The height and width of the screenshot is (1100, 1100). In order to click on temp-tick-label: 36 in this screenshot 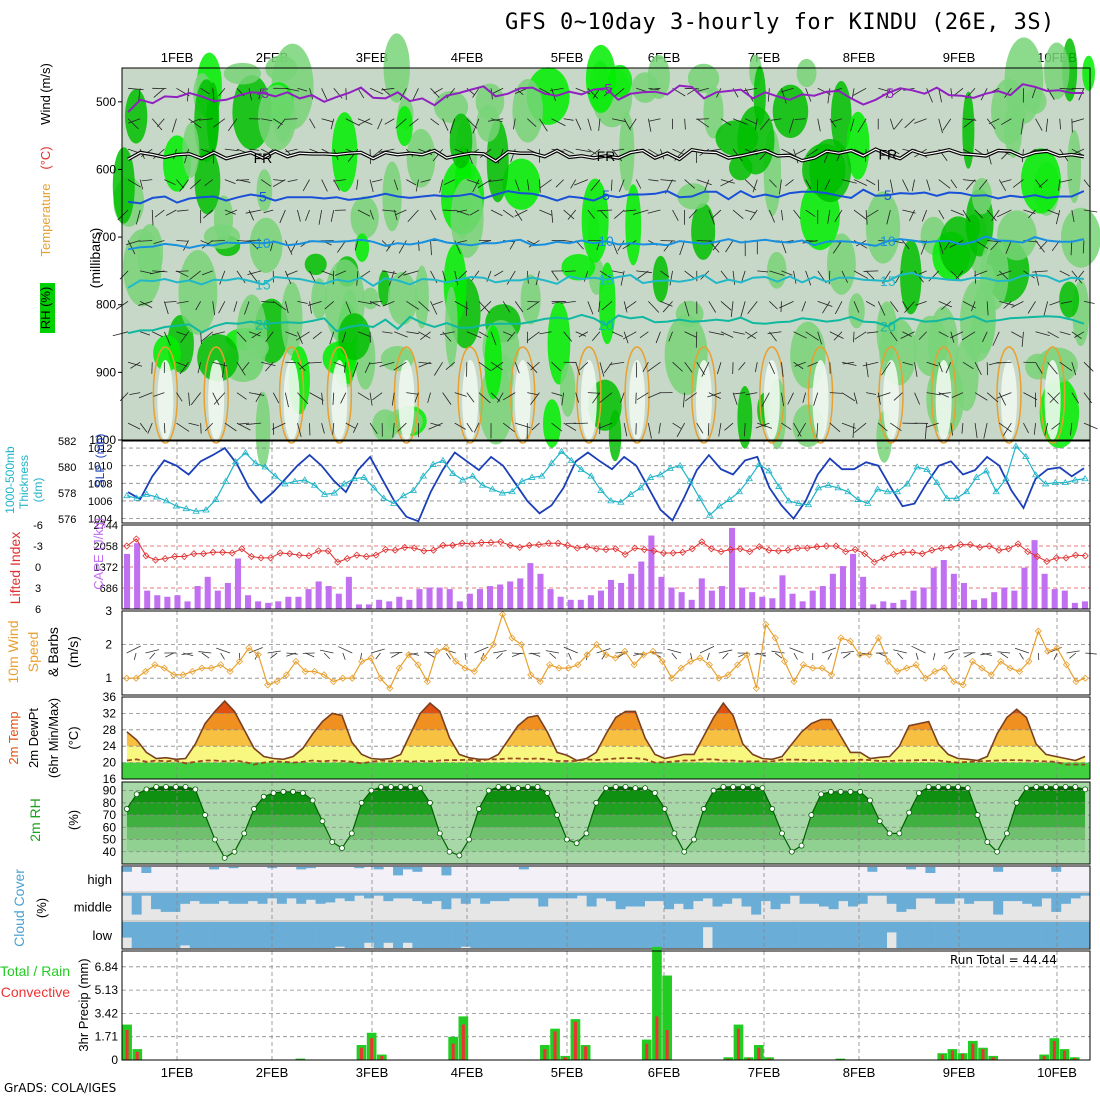, I will do `click(110, 697)`.